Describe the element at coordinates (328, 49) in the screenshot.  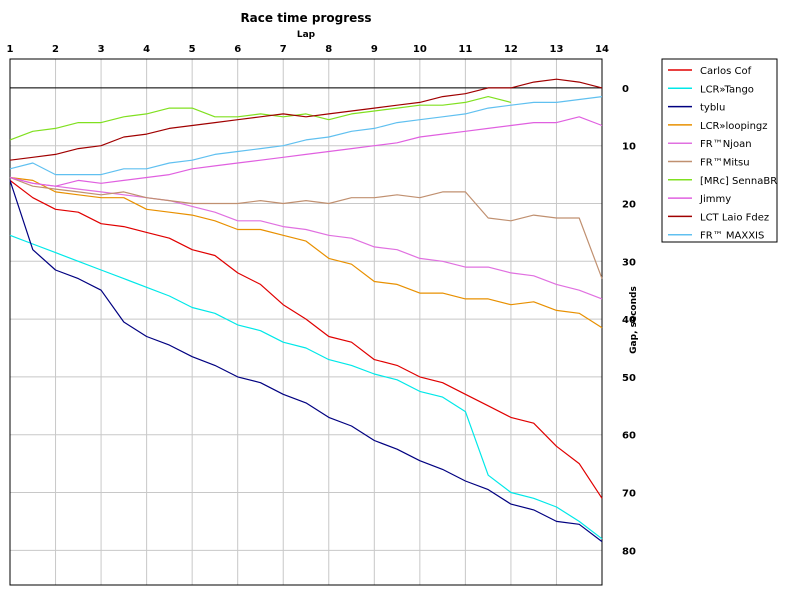
I see `x-tick-label: 8` at that location.